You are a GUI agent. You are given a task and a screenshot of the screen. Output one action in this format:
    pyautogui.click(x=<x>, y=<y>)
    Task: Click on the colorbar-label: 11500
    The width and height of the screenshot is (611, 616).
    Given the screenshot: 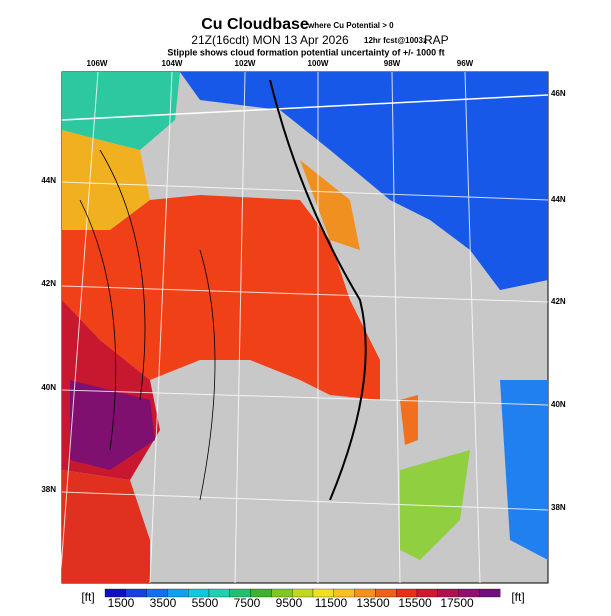 What is the action you would take?
    pyautogui.click(x=331, y=603)
    